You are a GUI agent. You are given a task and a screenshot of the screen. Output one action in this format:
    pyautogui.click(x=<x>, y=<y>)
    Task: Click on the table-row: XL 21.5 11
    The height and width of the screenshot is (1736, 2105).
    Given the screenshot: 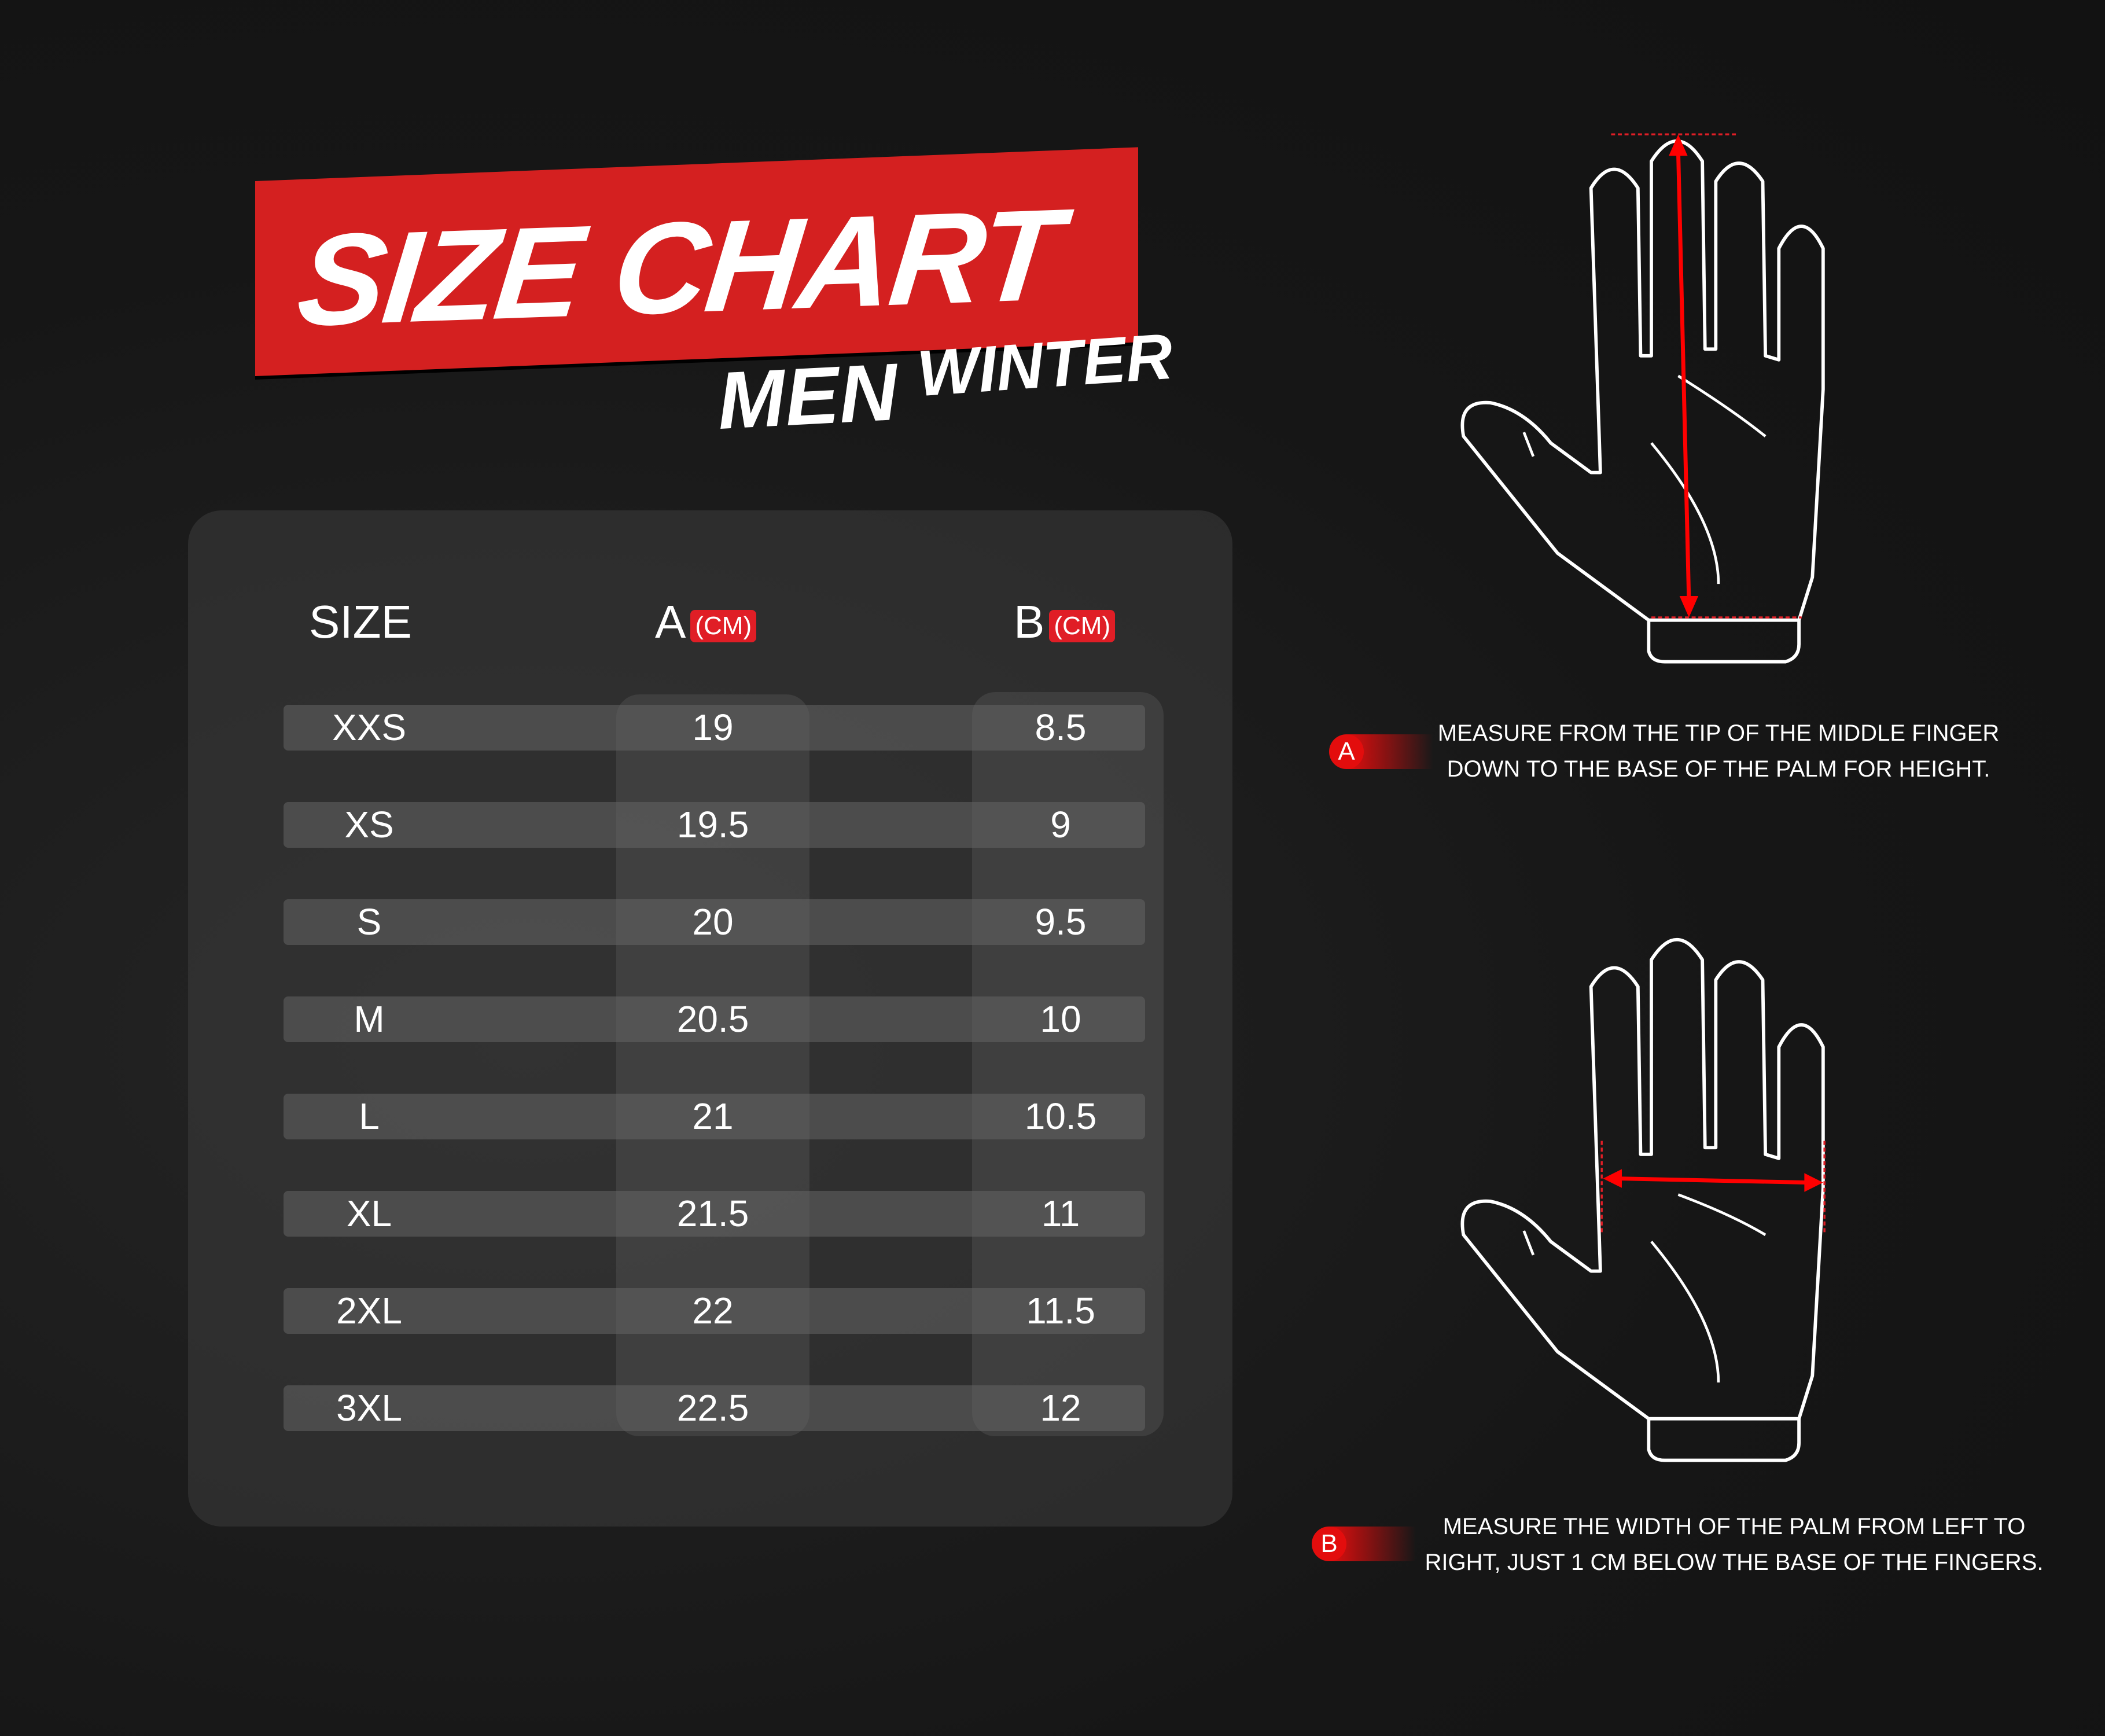 What is the action you would take?
    pyautogui.click(x=714, y=1214)
    